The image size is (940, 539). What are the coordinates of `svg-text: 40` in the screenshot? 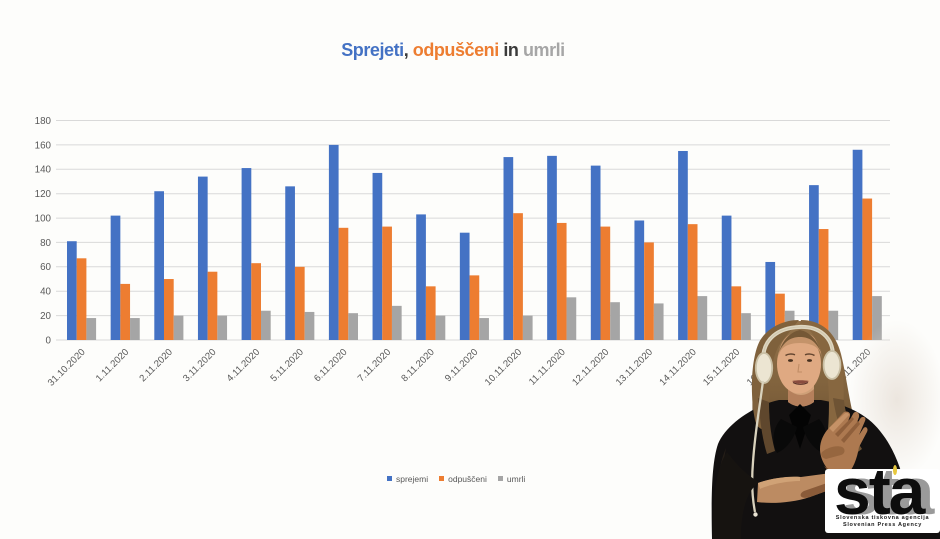 It's located at (45, 292).